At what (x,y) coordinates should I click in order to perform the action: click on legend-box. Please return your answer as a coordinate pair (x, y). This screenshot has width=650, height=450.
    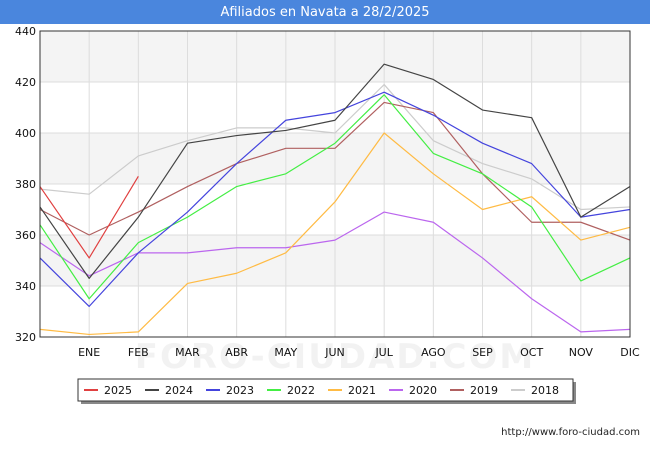
    Looking at the image, I should click on (325, 390).